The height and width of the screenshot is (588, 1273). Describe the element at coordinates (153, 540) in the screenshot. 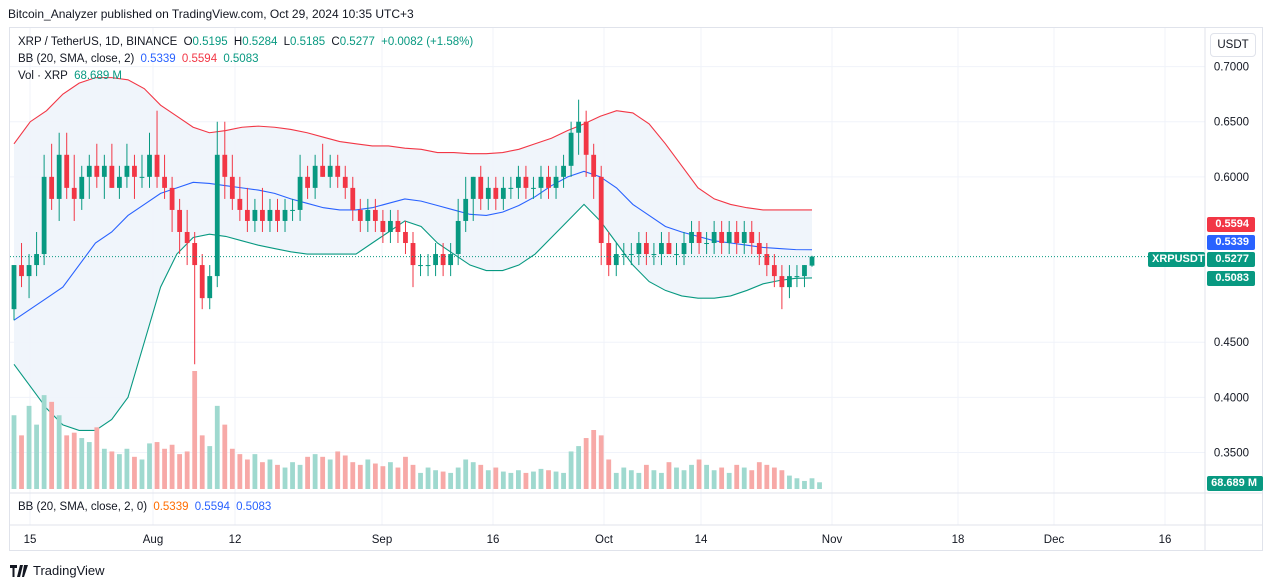

I see `x-tick-label: Aug` at that location.